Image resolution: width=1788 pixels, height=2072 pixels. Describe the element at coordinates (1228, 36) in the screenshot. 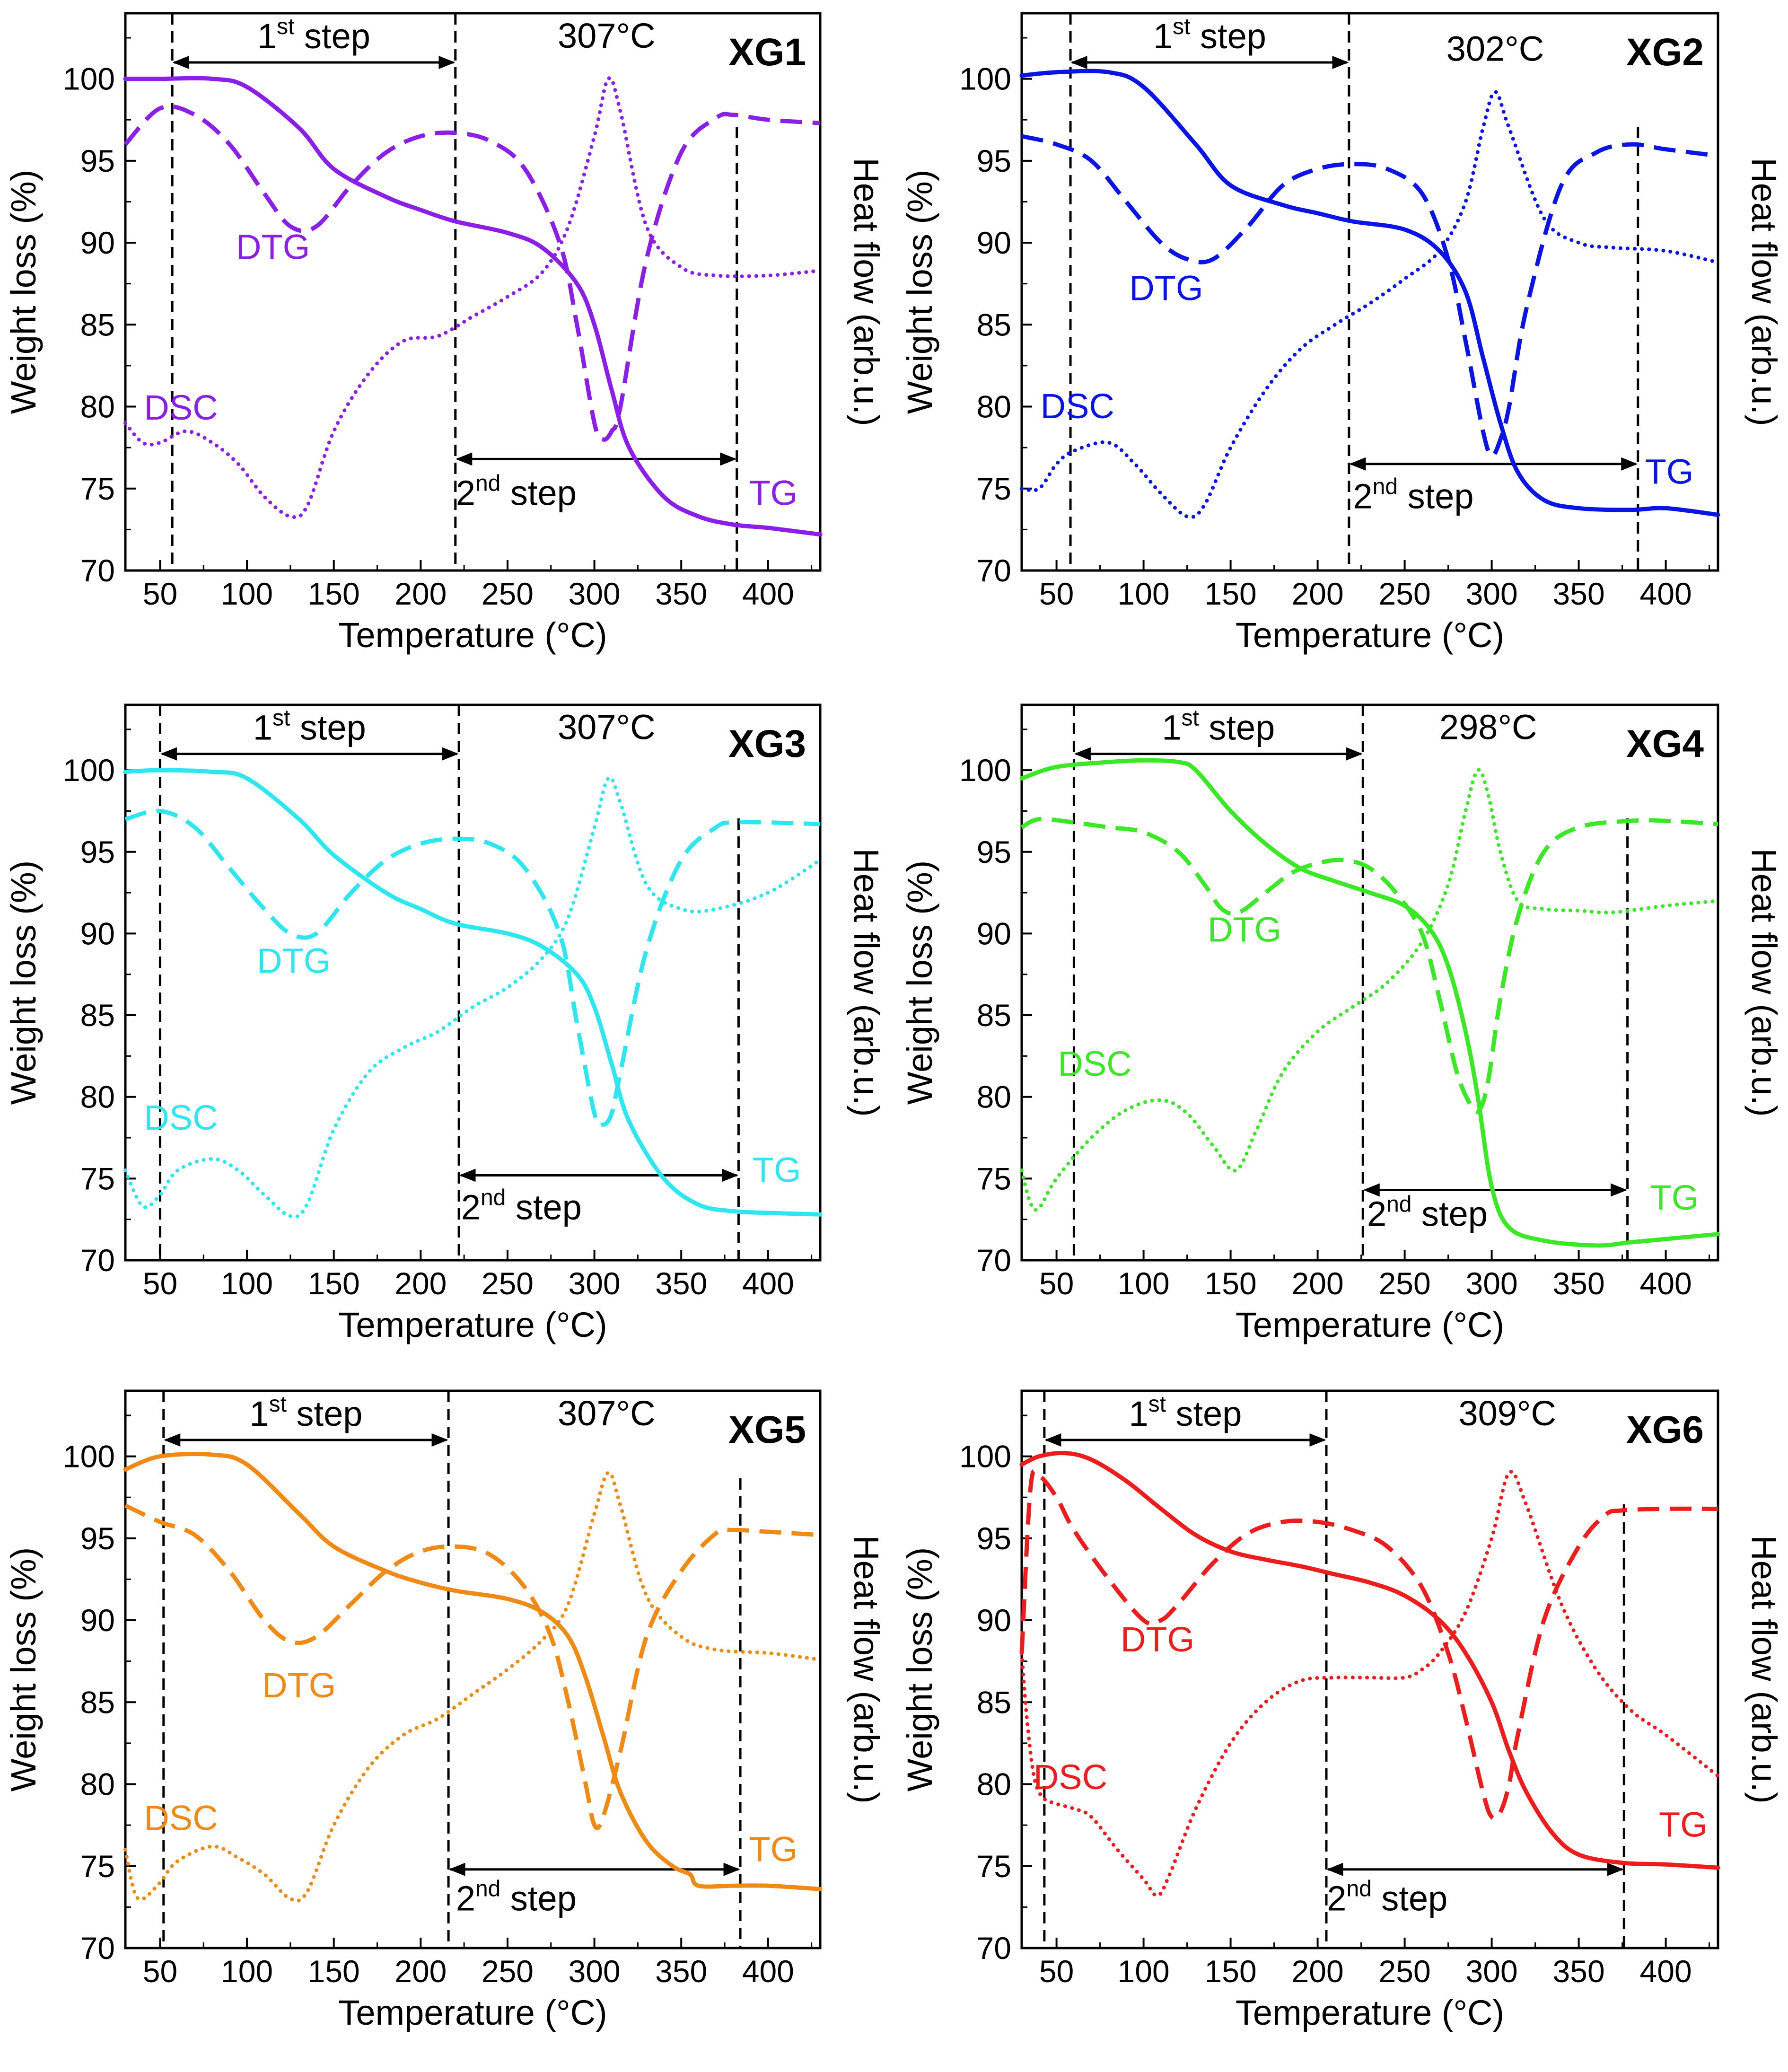

I see `step1-label-word: step` at that location.